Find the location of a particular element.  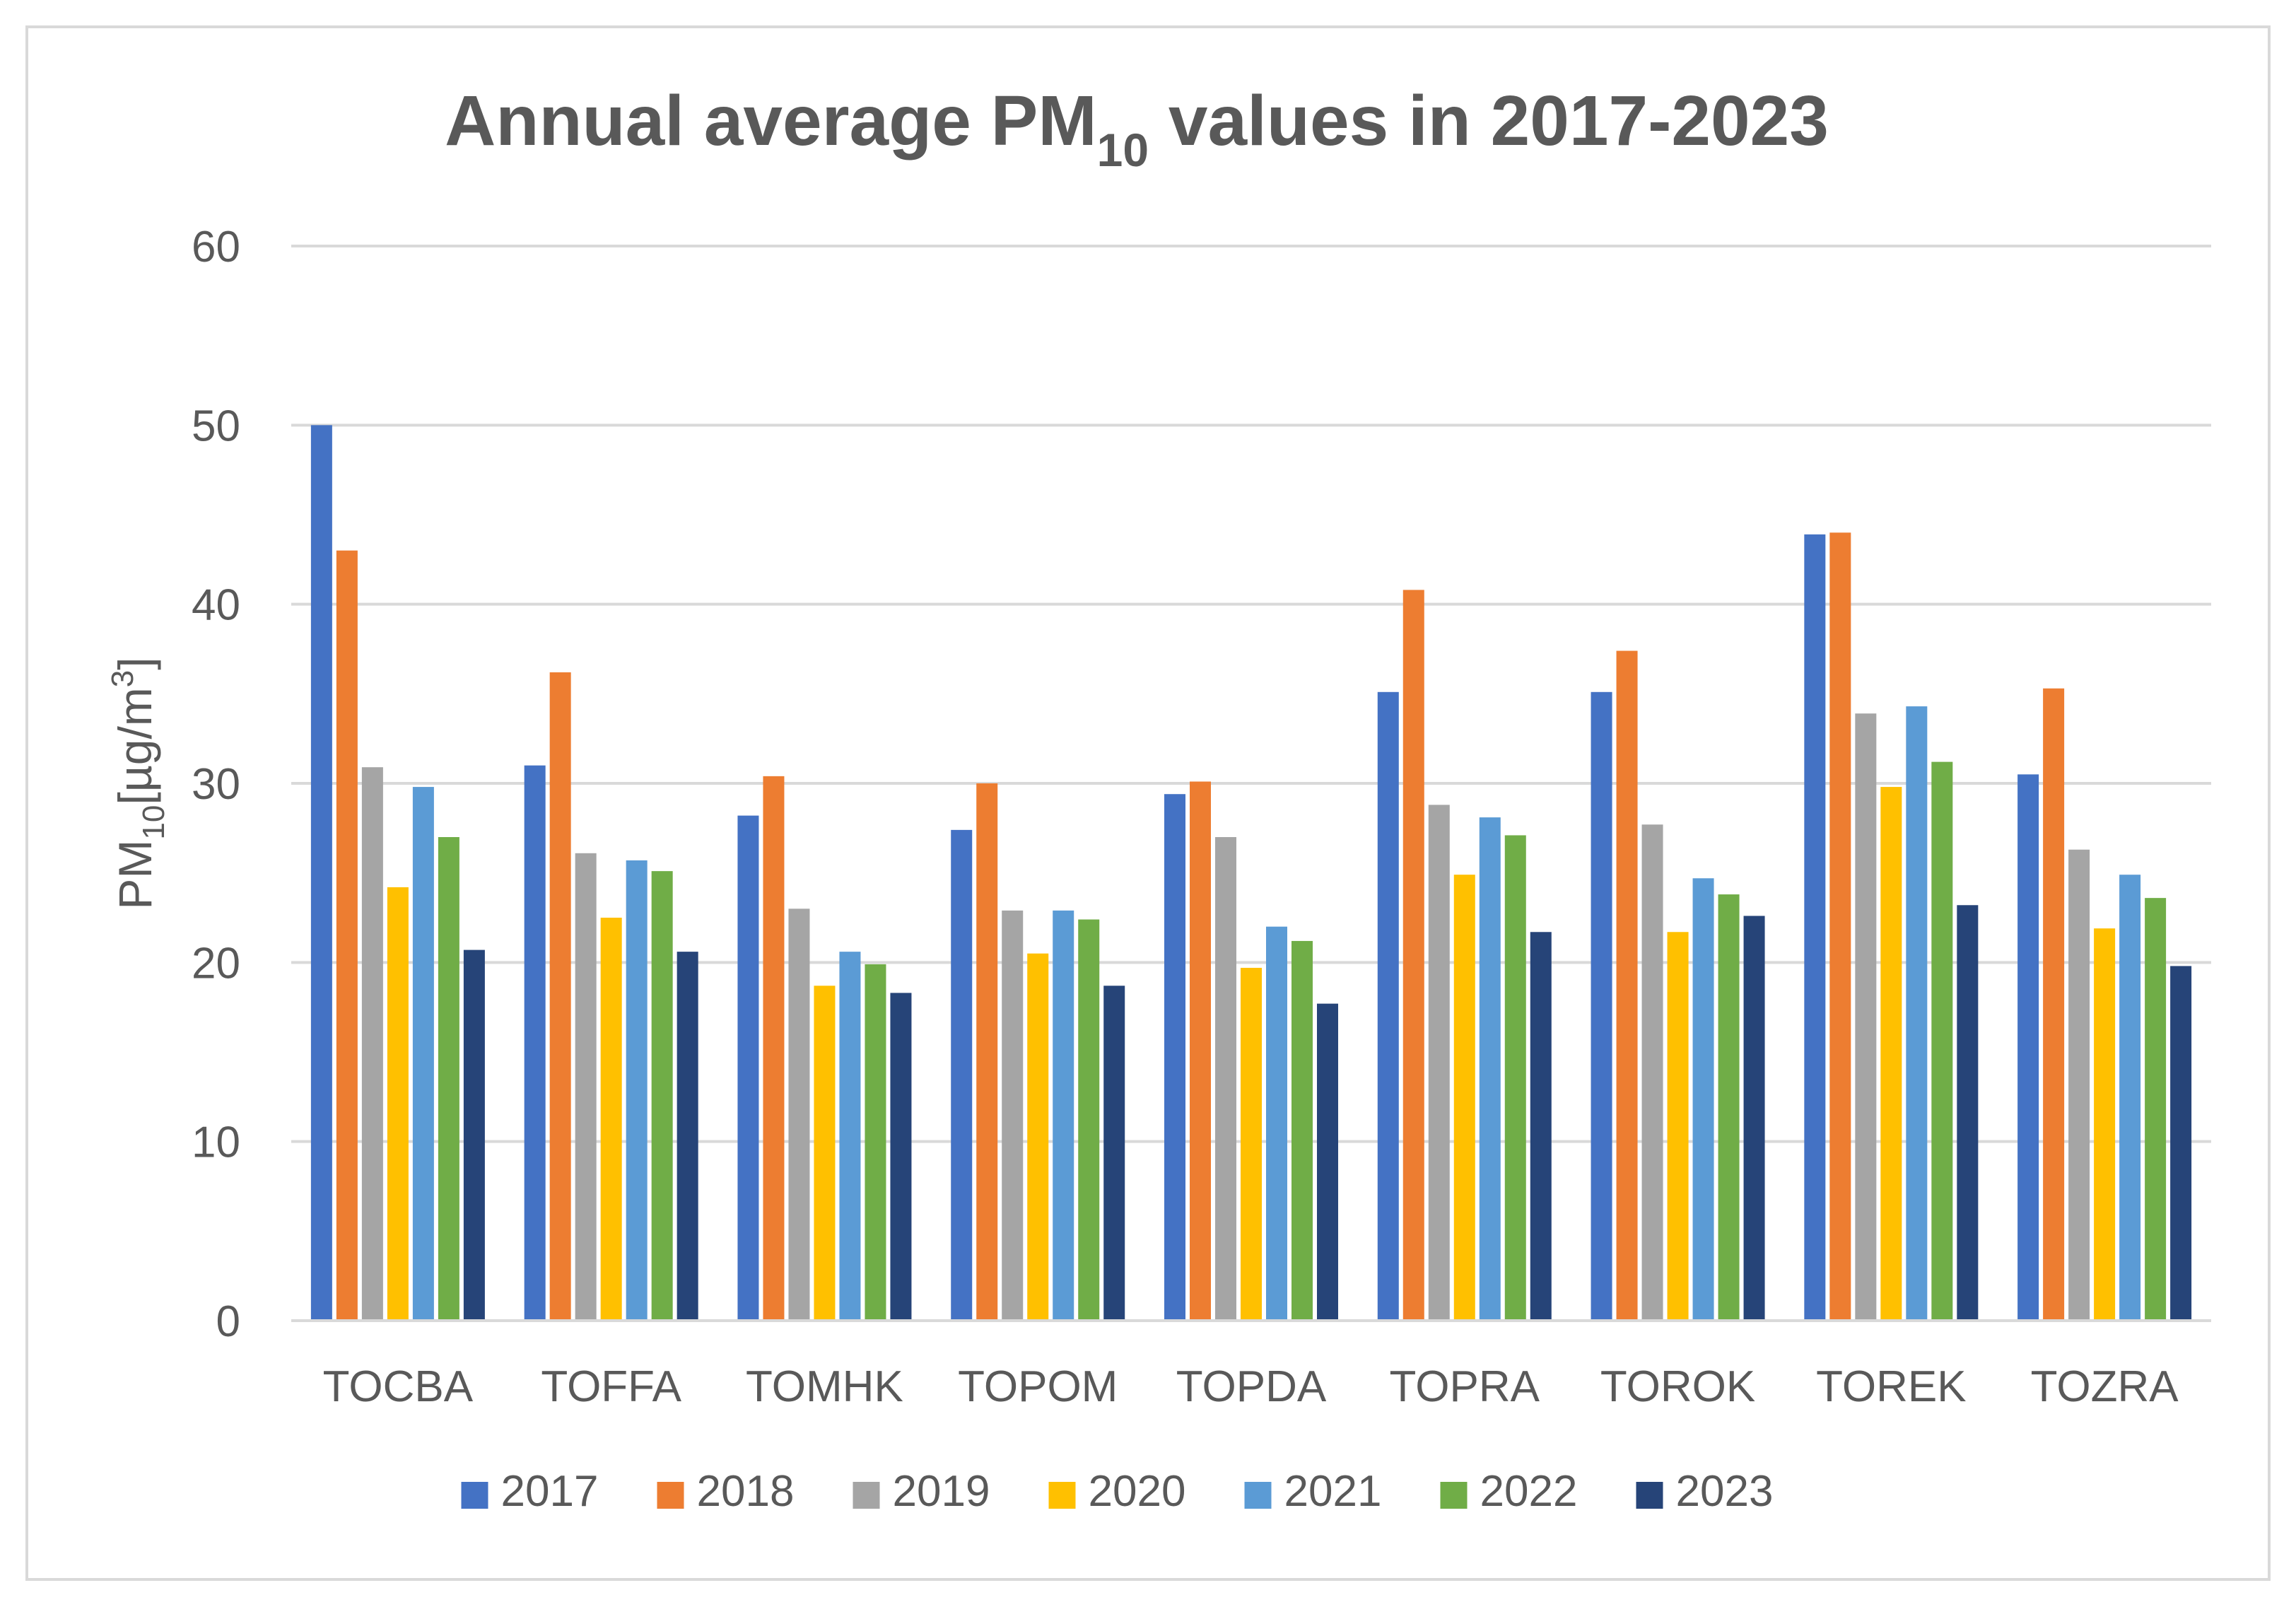

bar-toffa-2022 is located at coordinates (662, 1096).